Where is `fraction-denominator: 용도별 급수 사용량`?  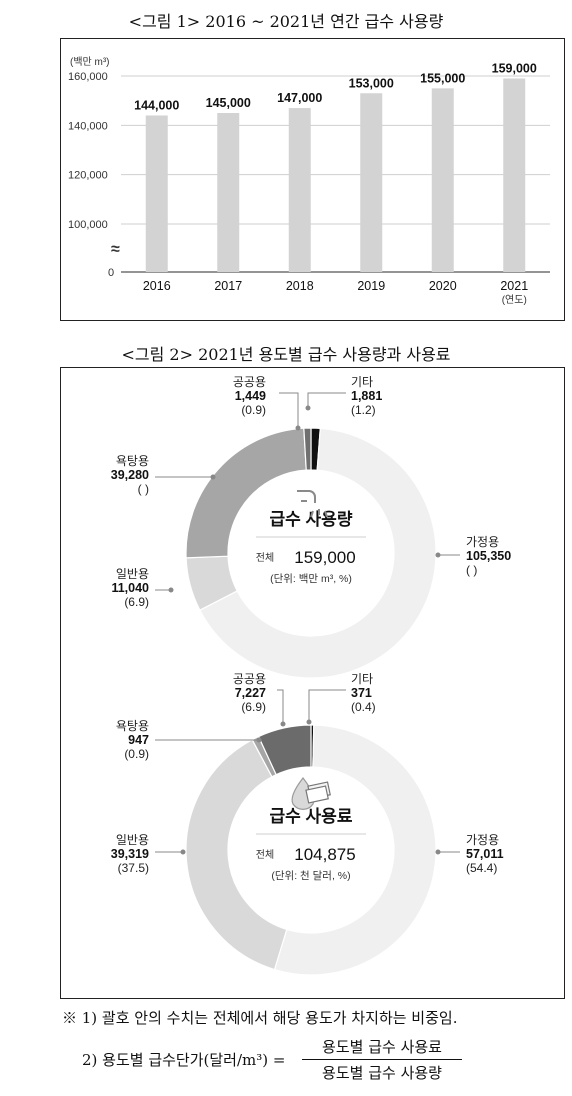 fraction-denominator: 용도별 급수 사용량 is located at coordinates (382, 1073).